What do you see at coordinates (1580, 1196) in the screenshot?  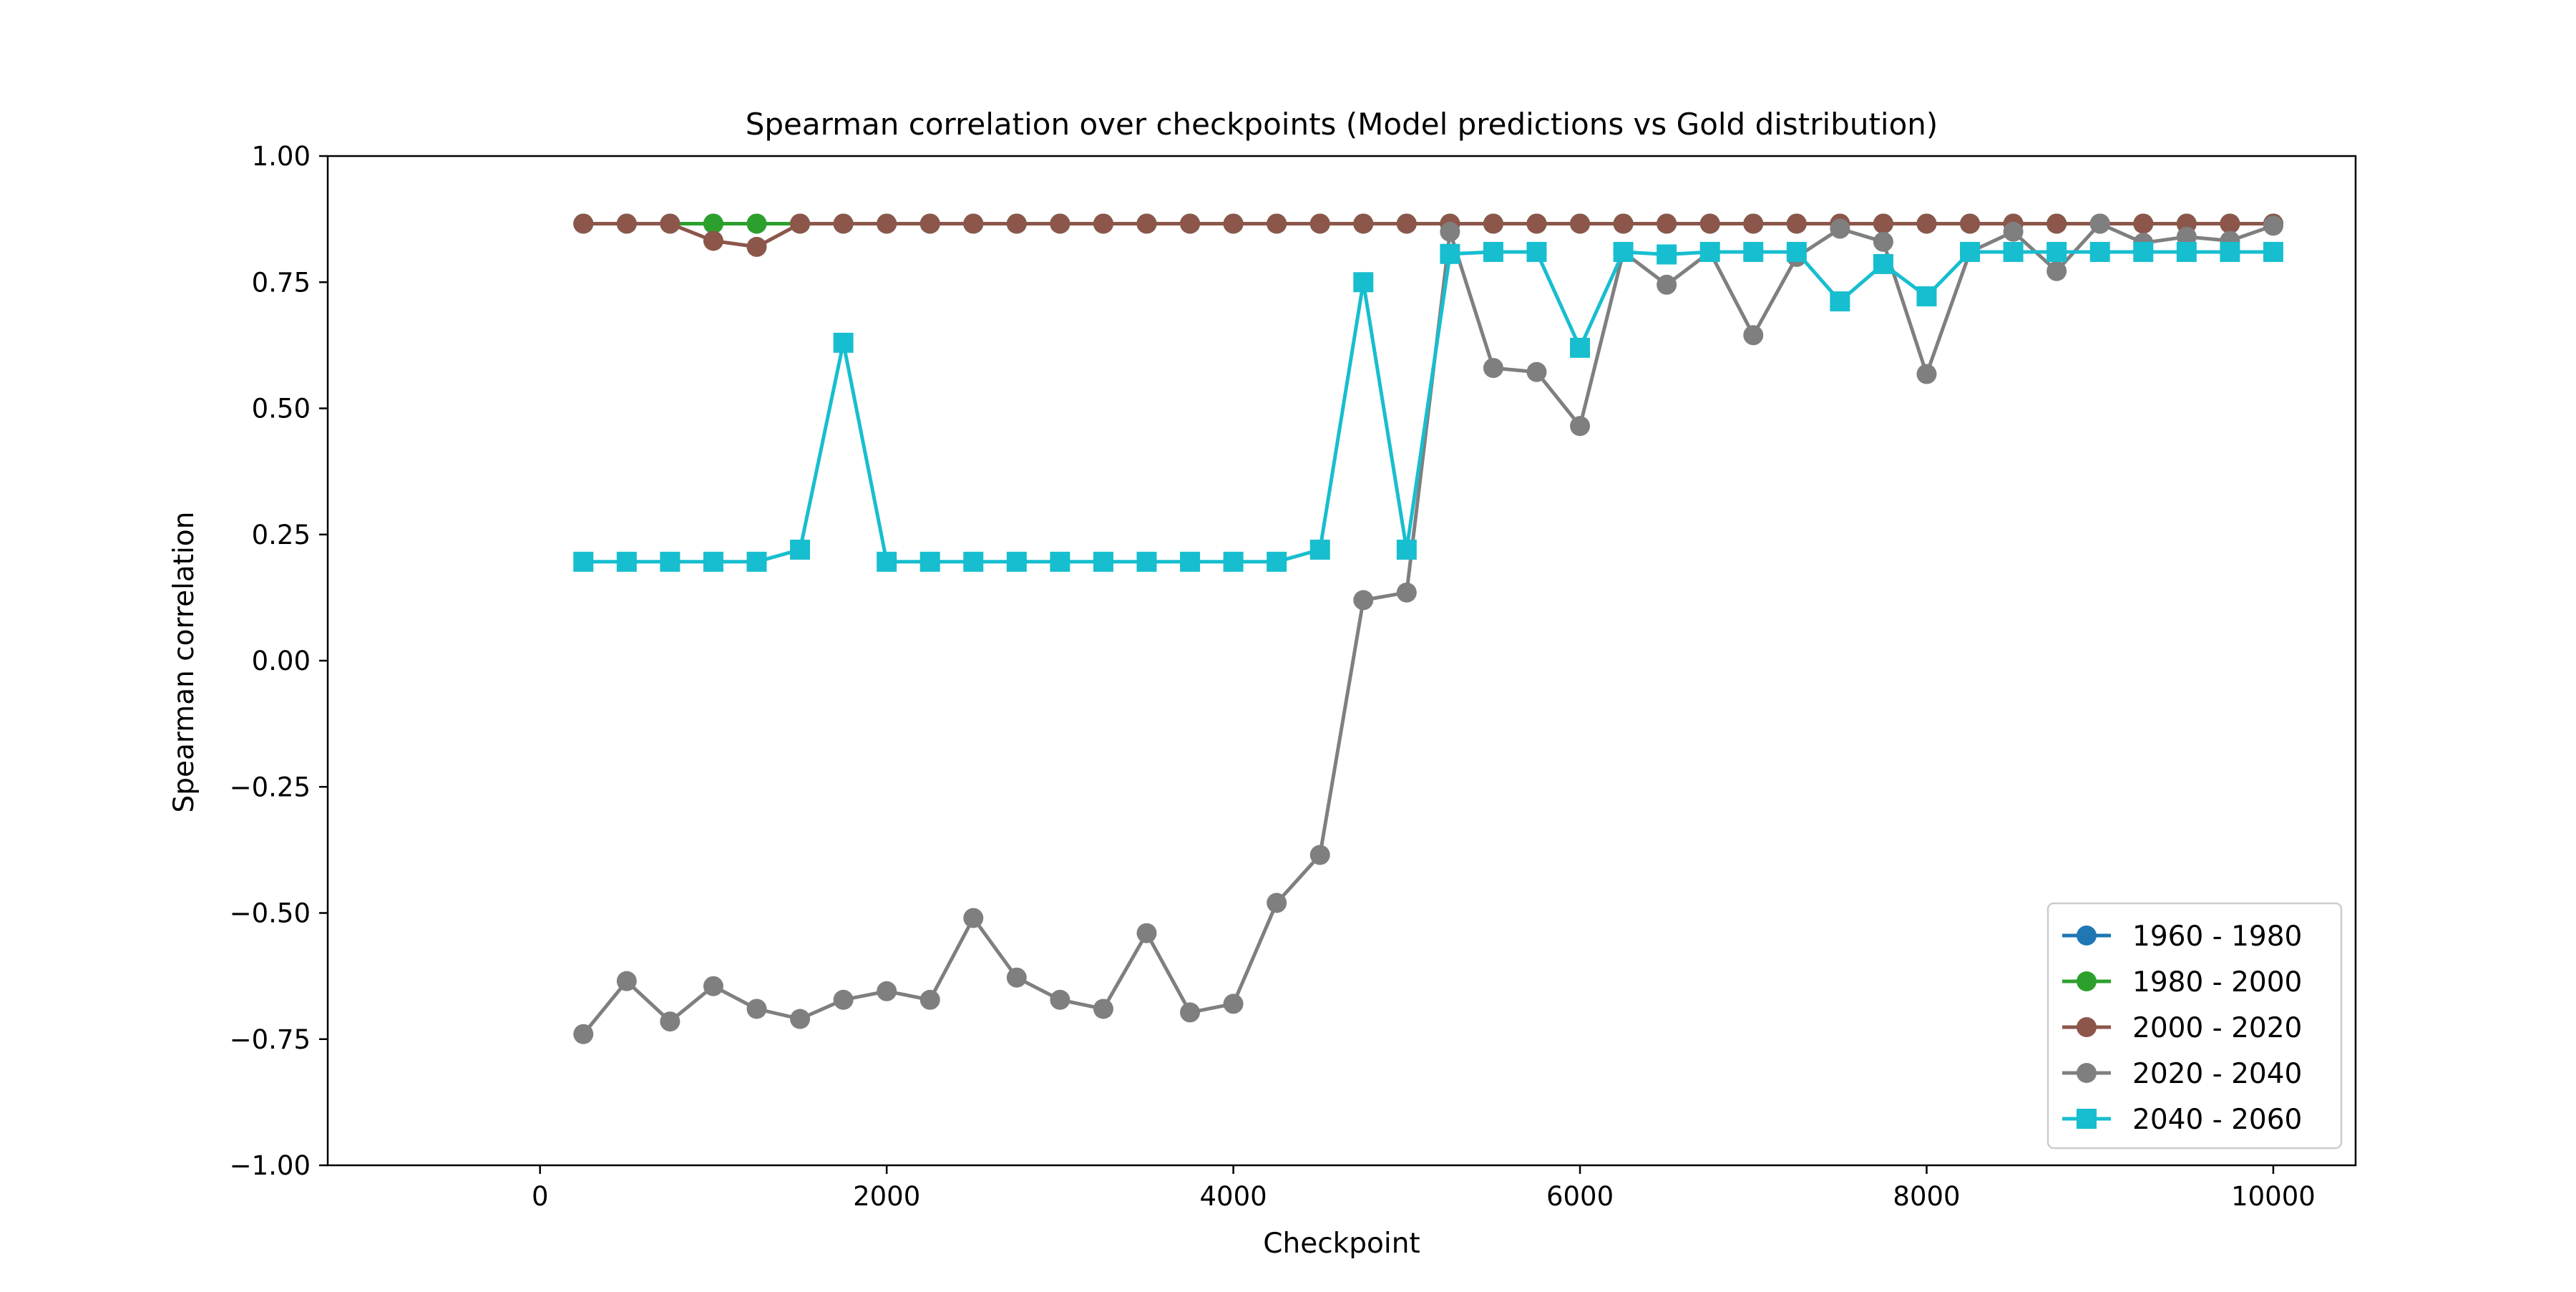 I see `x-tick-label: 6000` at bounding box center [1580, 1196].